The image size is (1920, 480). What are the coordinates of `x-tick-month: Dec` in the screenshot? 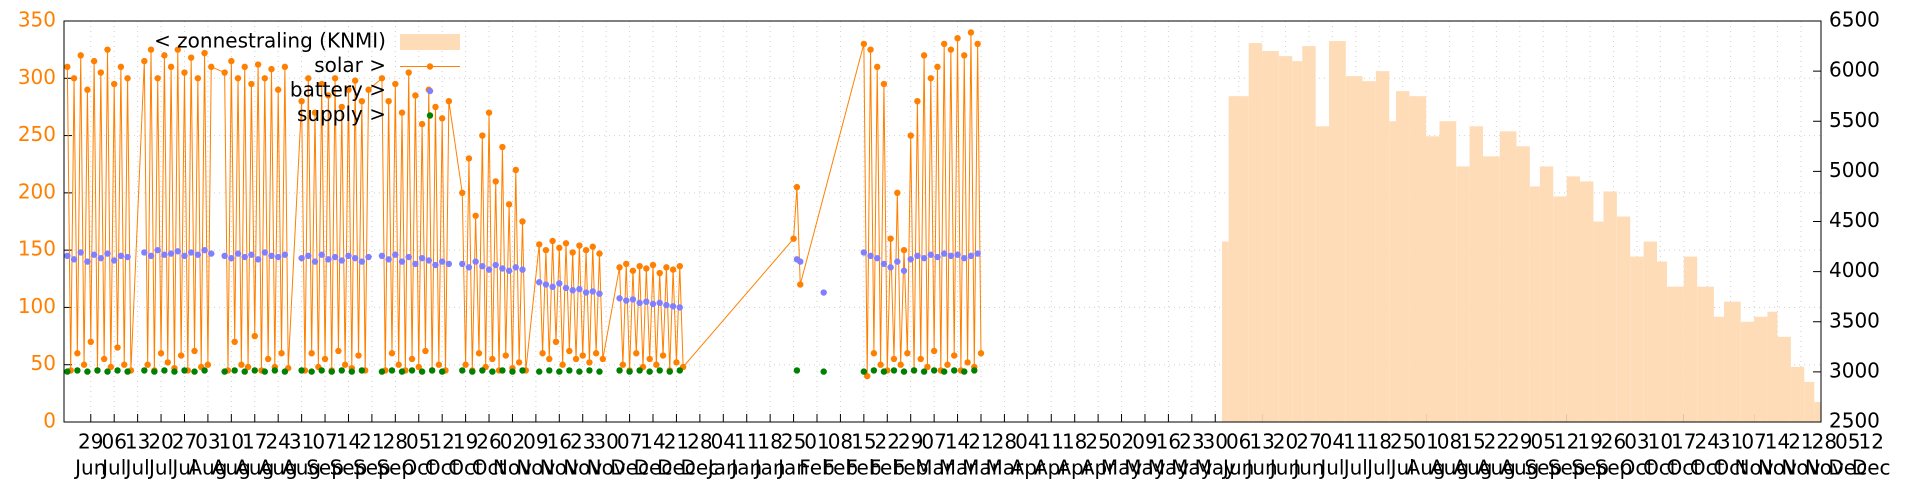 It's located at (629, 468).